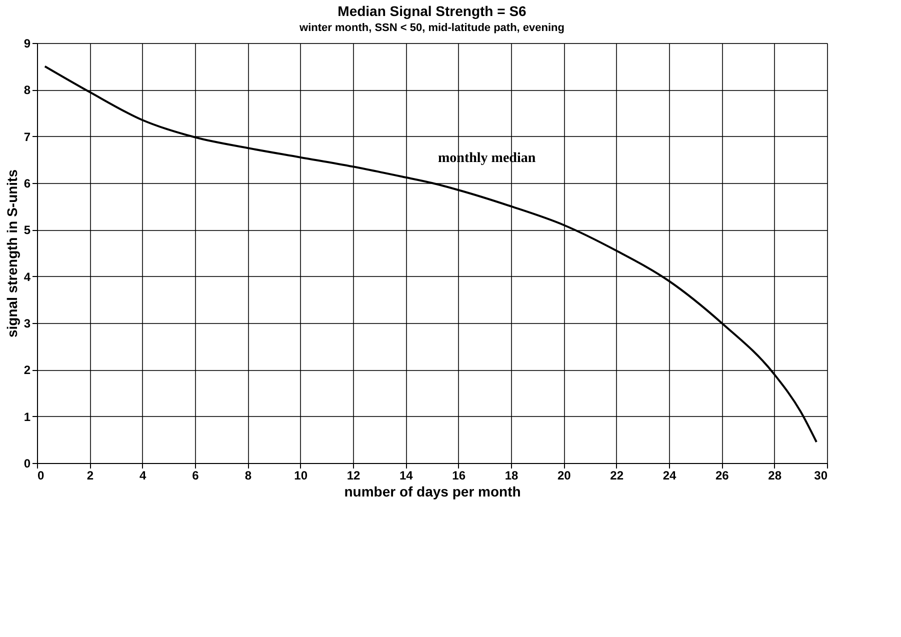  What do you see at coordinates (90, 475) in the screenshot?
I see `x-tick-label: 2` at bounding box center [90, 475].